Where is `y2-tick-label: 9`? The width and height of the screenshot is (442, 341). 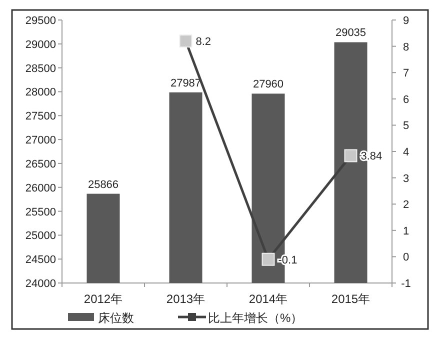
y2-tick-label: 9 is located at coordinates (406, 21).